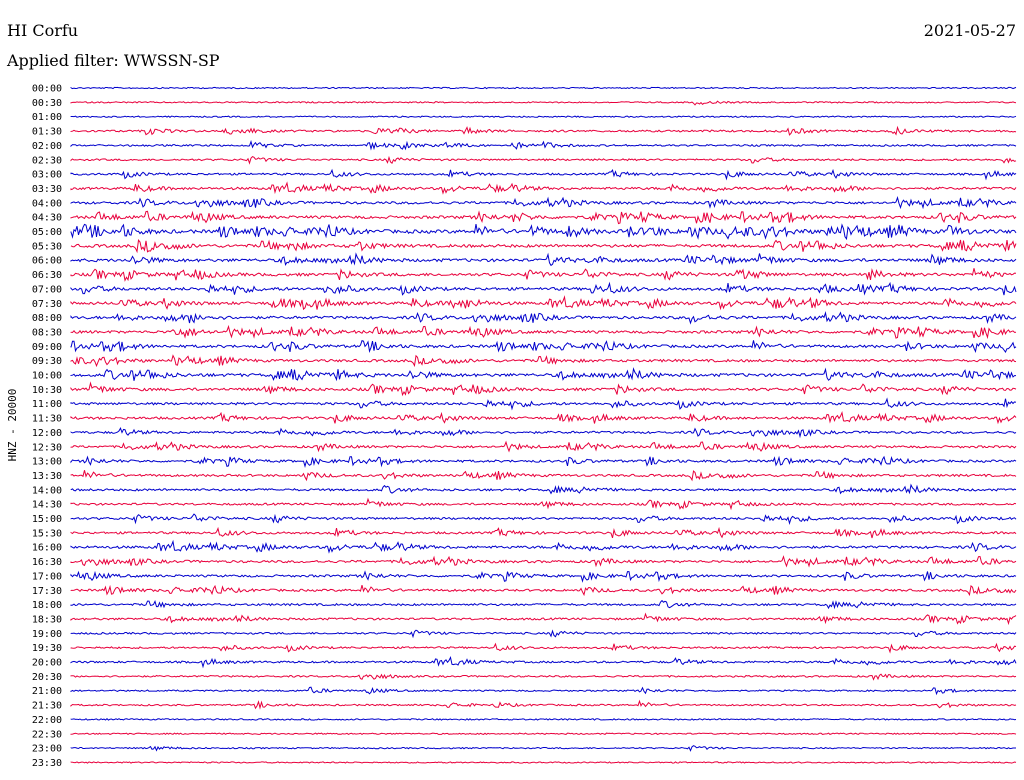 This screenshot has width=1024, height=780. What do you see at coordinates (47, 189) in the screenshot?
I see `row-time-label: 03:30` at bounding box center [47, 189].